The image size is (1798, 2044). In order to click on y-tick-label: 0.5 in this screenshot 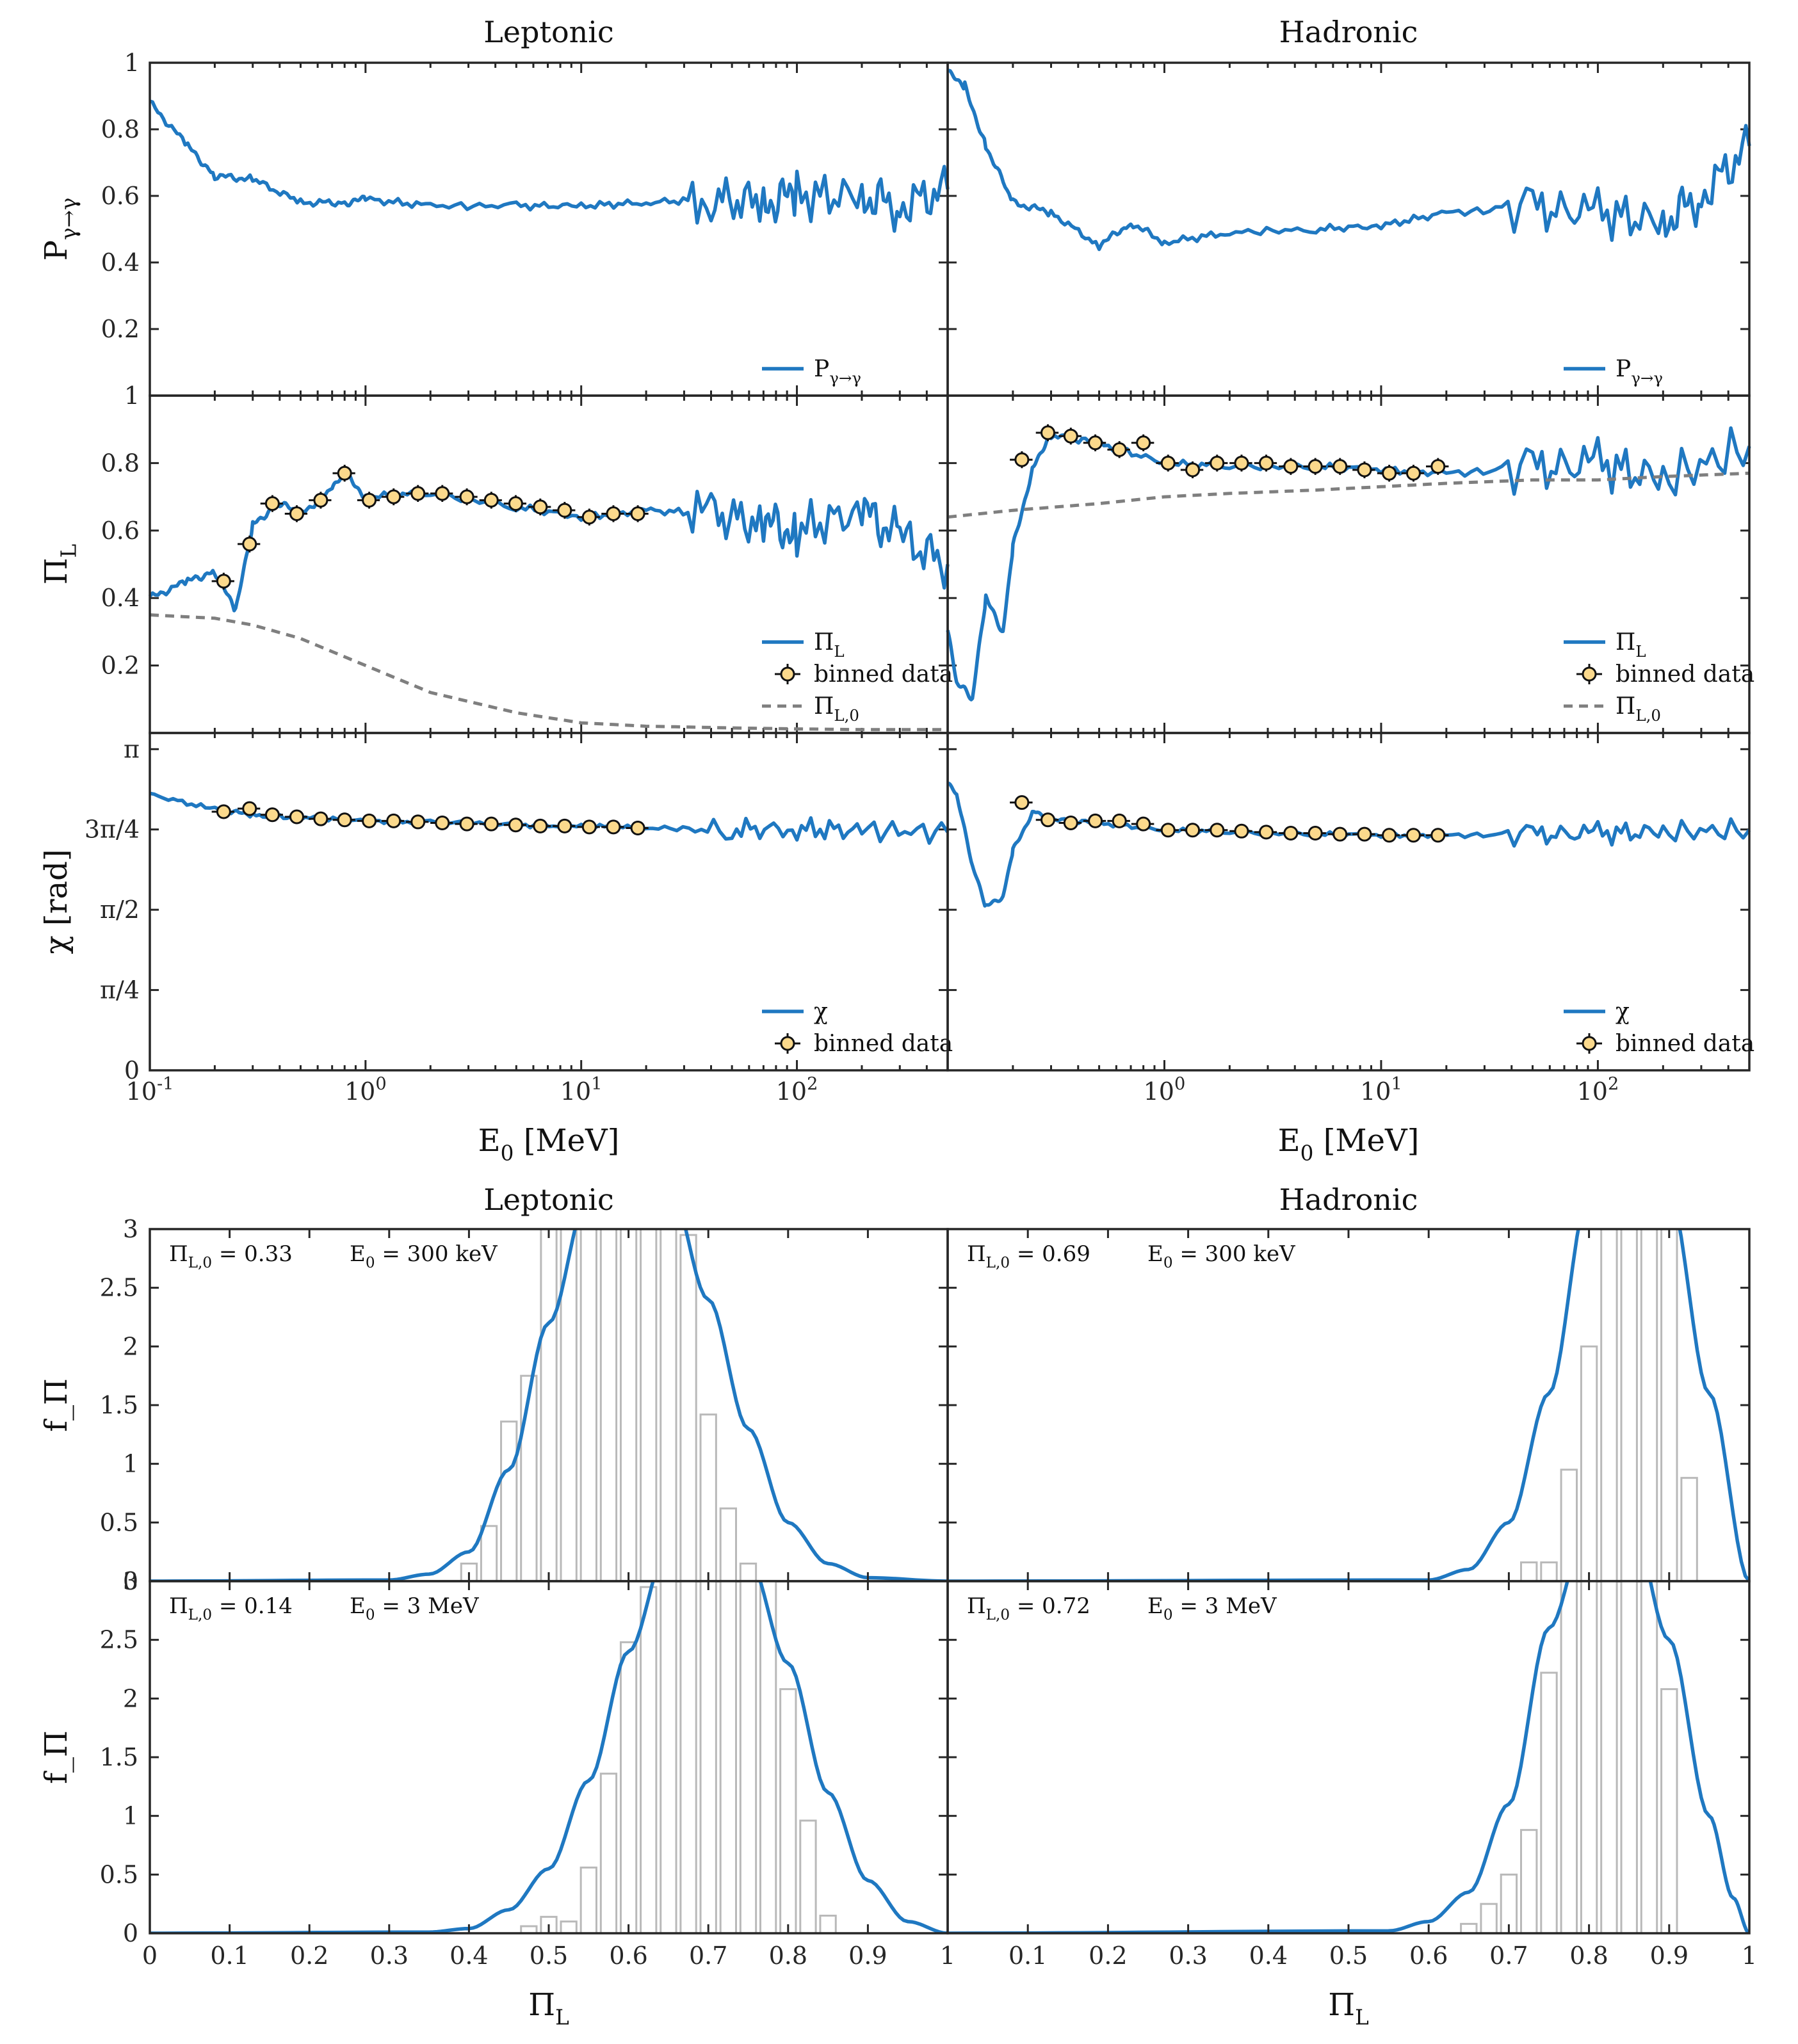, I will do `click(119, 1522)`.